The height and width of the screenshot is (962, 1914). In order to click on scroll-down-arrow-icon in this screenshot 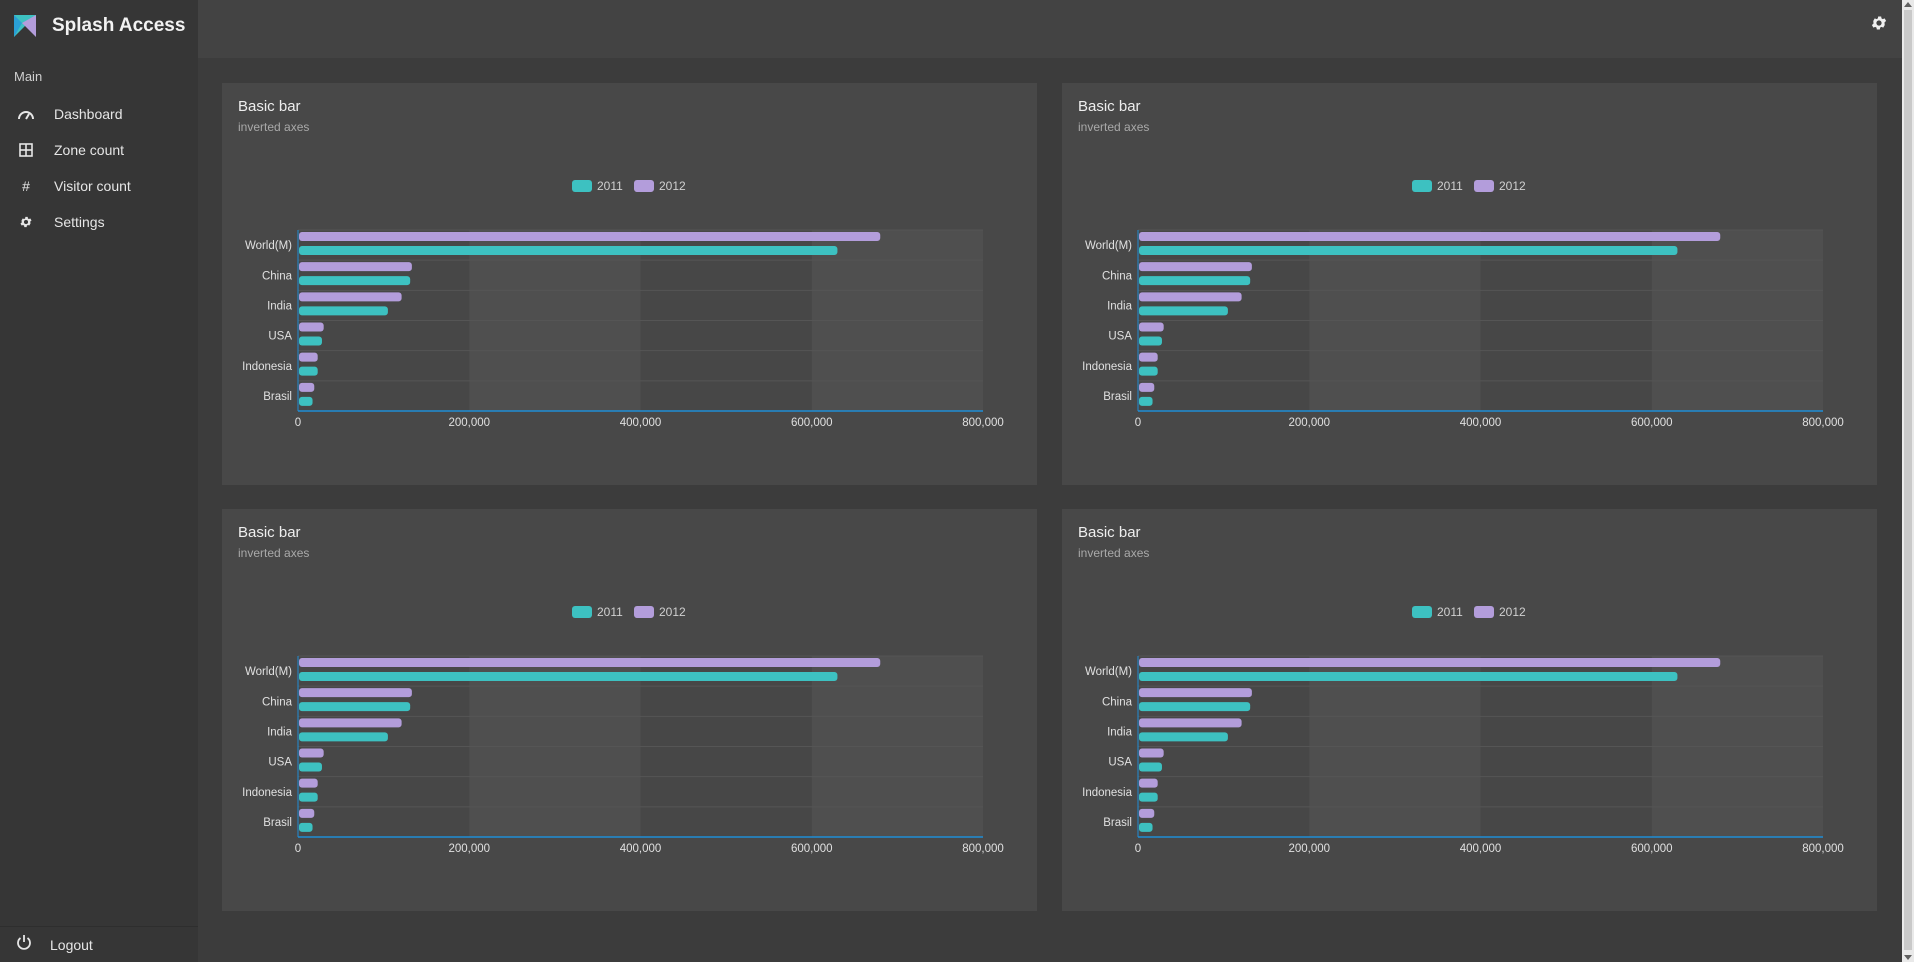, I will do `click(1908, 957)`.